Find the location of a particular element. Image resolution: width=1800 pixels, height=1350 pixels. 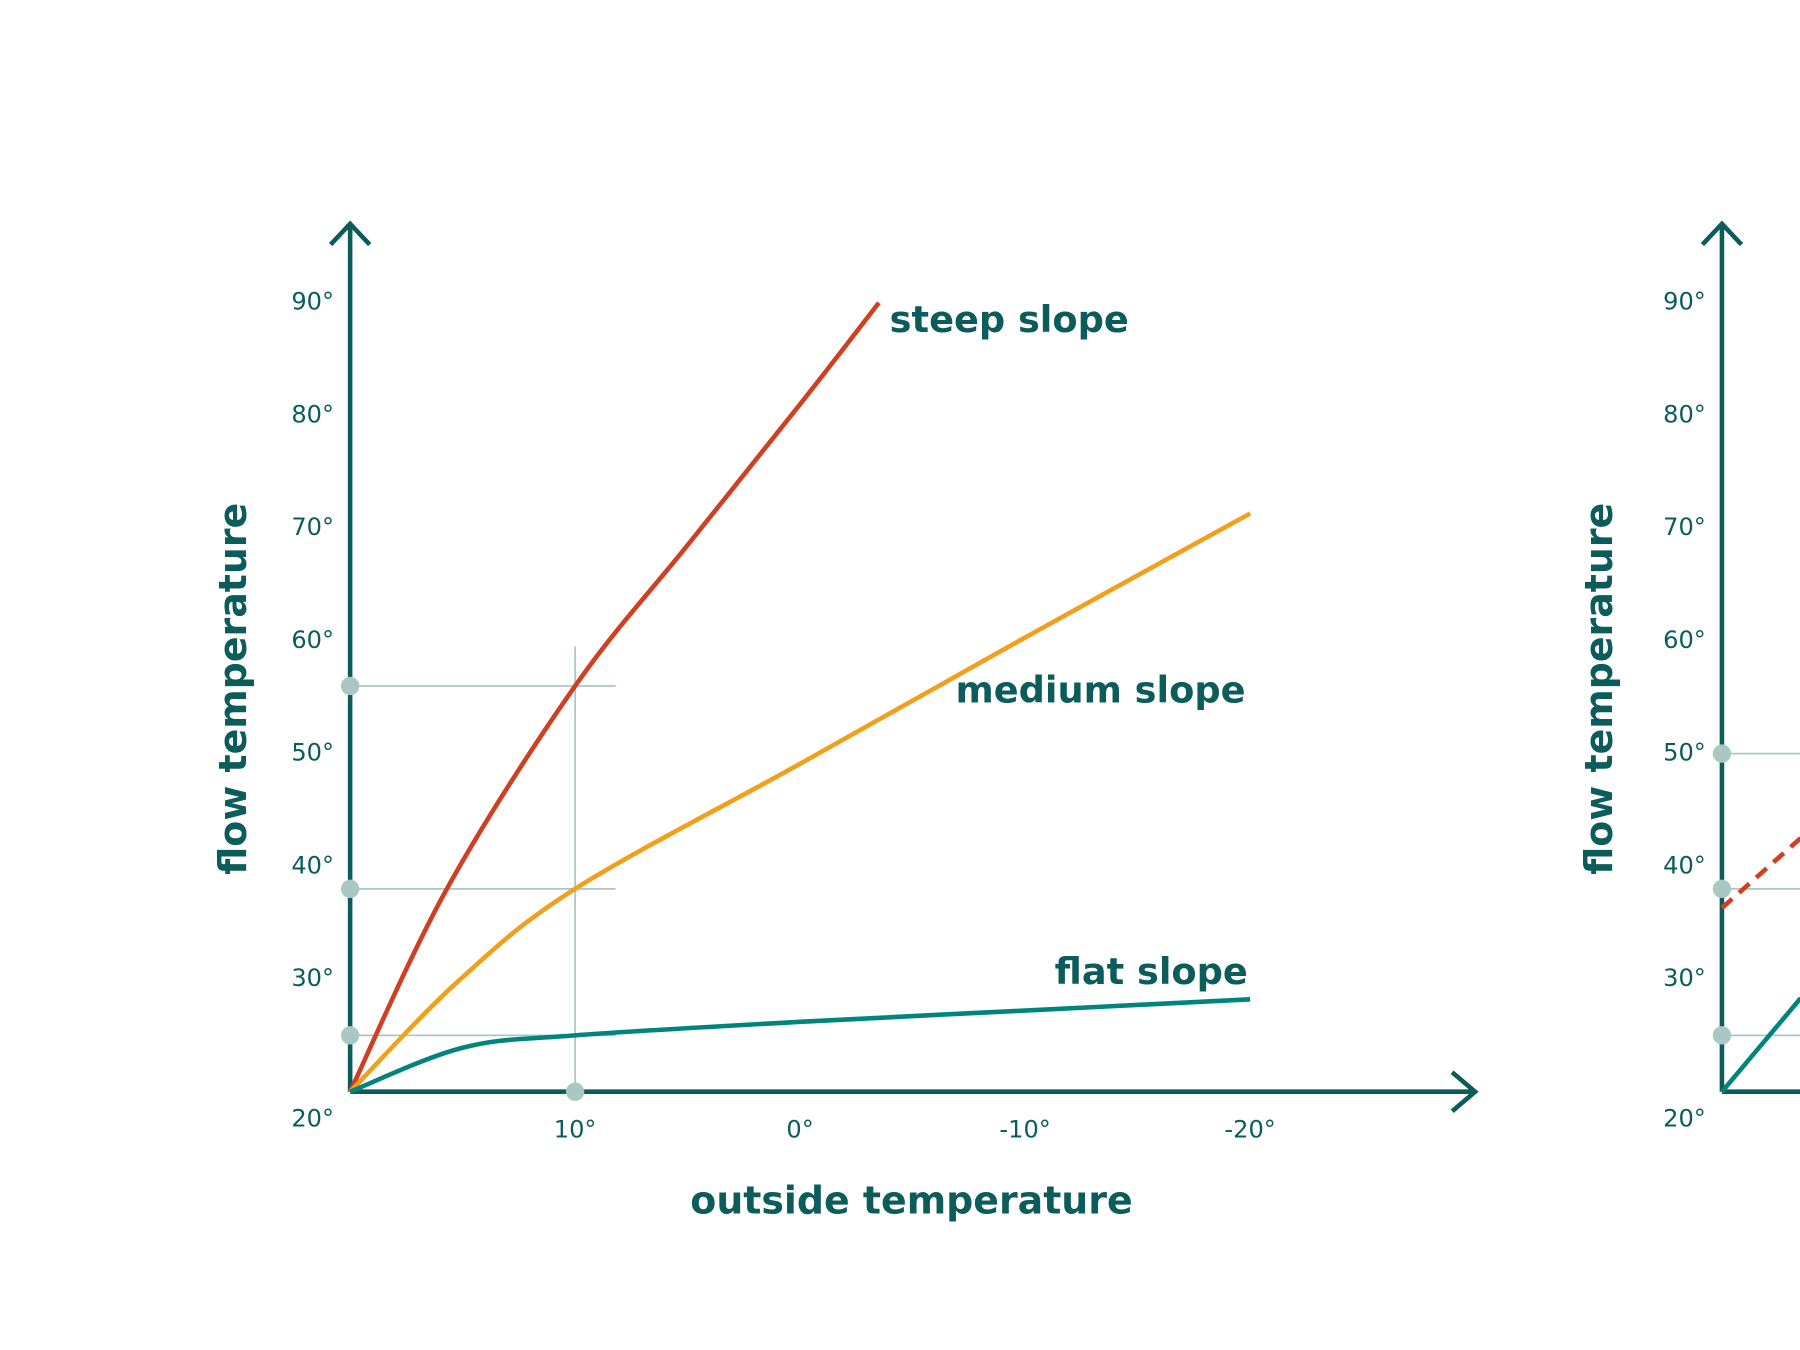

series-label: flat slope is located at coordinates (1151, 971).